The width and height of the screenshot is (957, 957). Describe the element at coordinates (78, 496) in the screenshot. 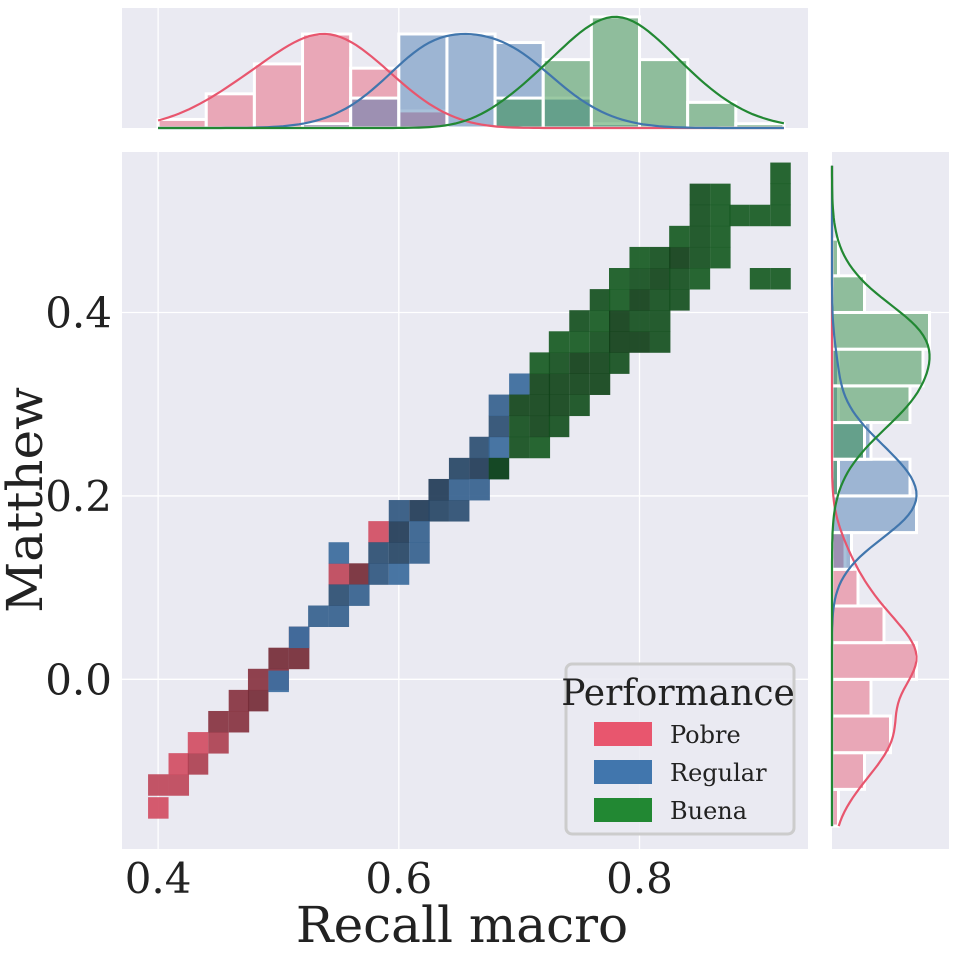

I see `y-tick-label: 0.2` at that location.